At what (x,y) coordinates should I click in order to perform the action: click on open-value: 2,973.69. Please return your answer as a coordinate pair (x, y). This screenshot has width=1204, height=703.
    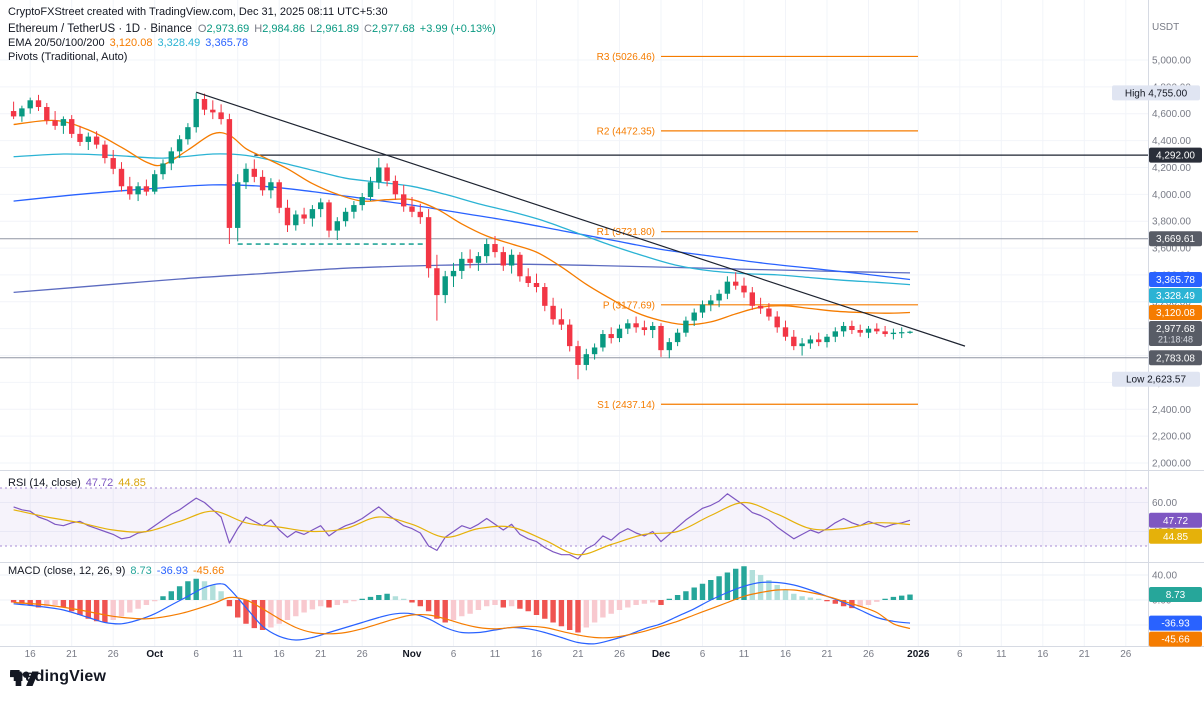
    Looking at the image, I should click on (228, 29).